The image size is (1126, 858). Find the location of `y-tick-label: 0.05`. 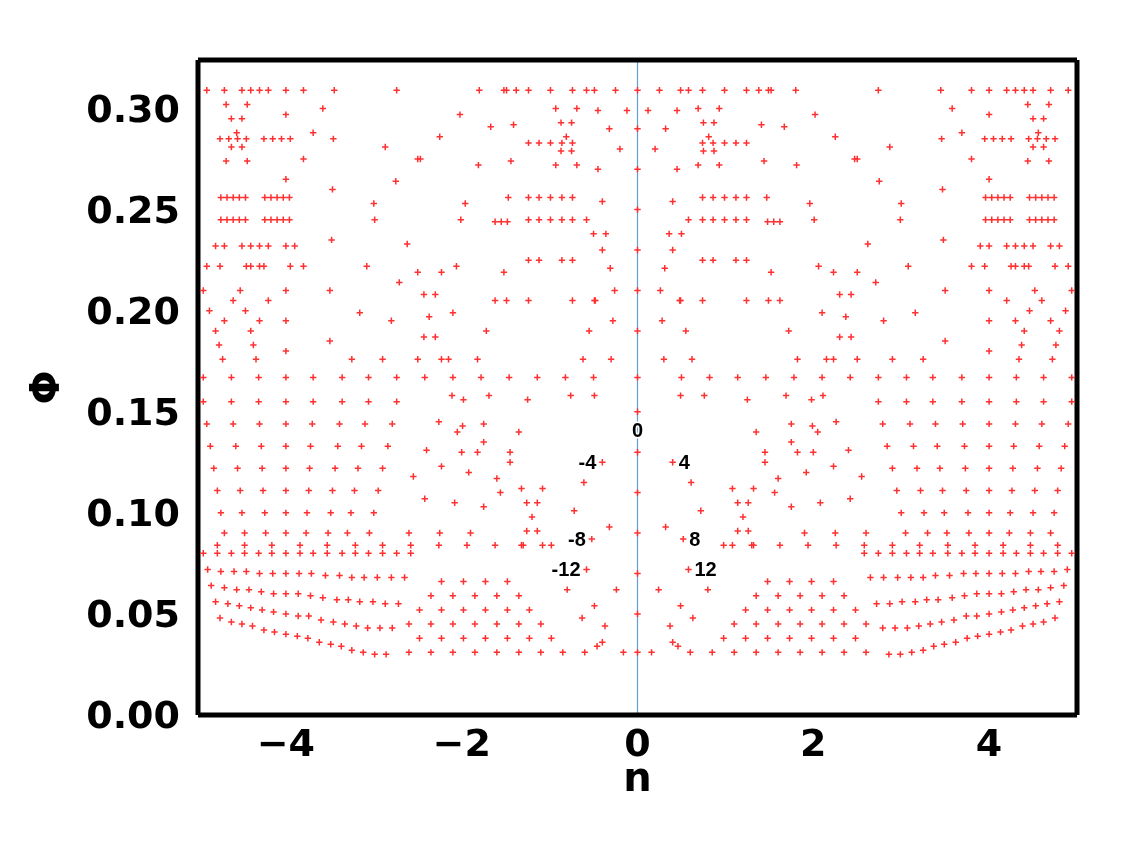

y-tick-label: 0.05 is located at coordinates (133, 614).